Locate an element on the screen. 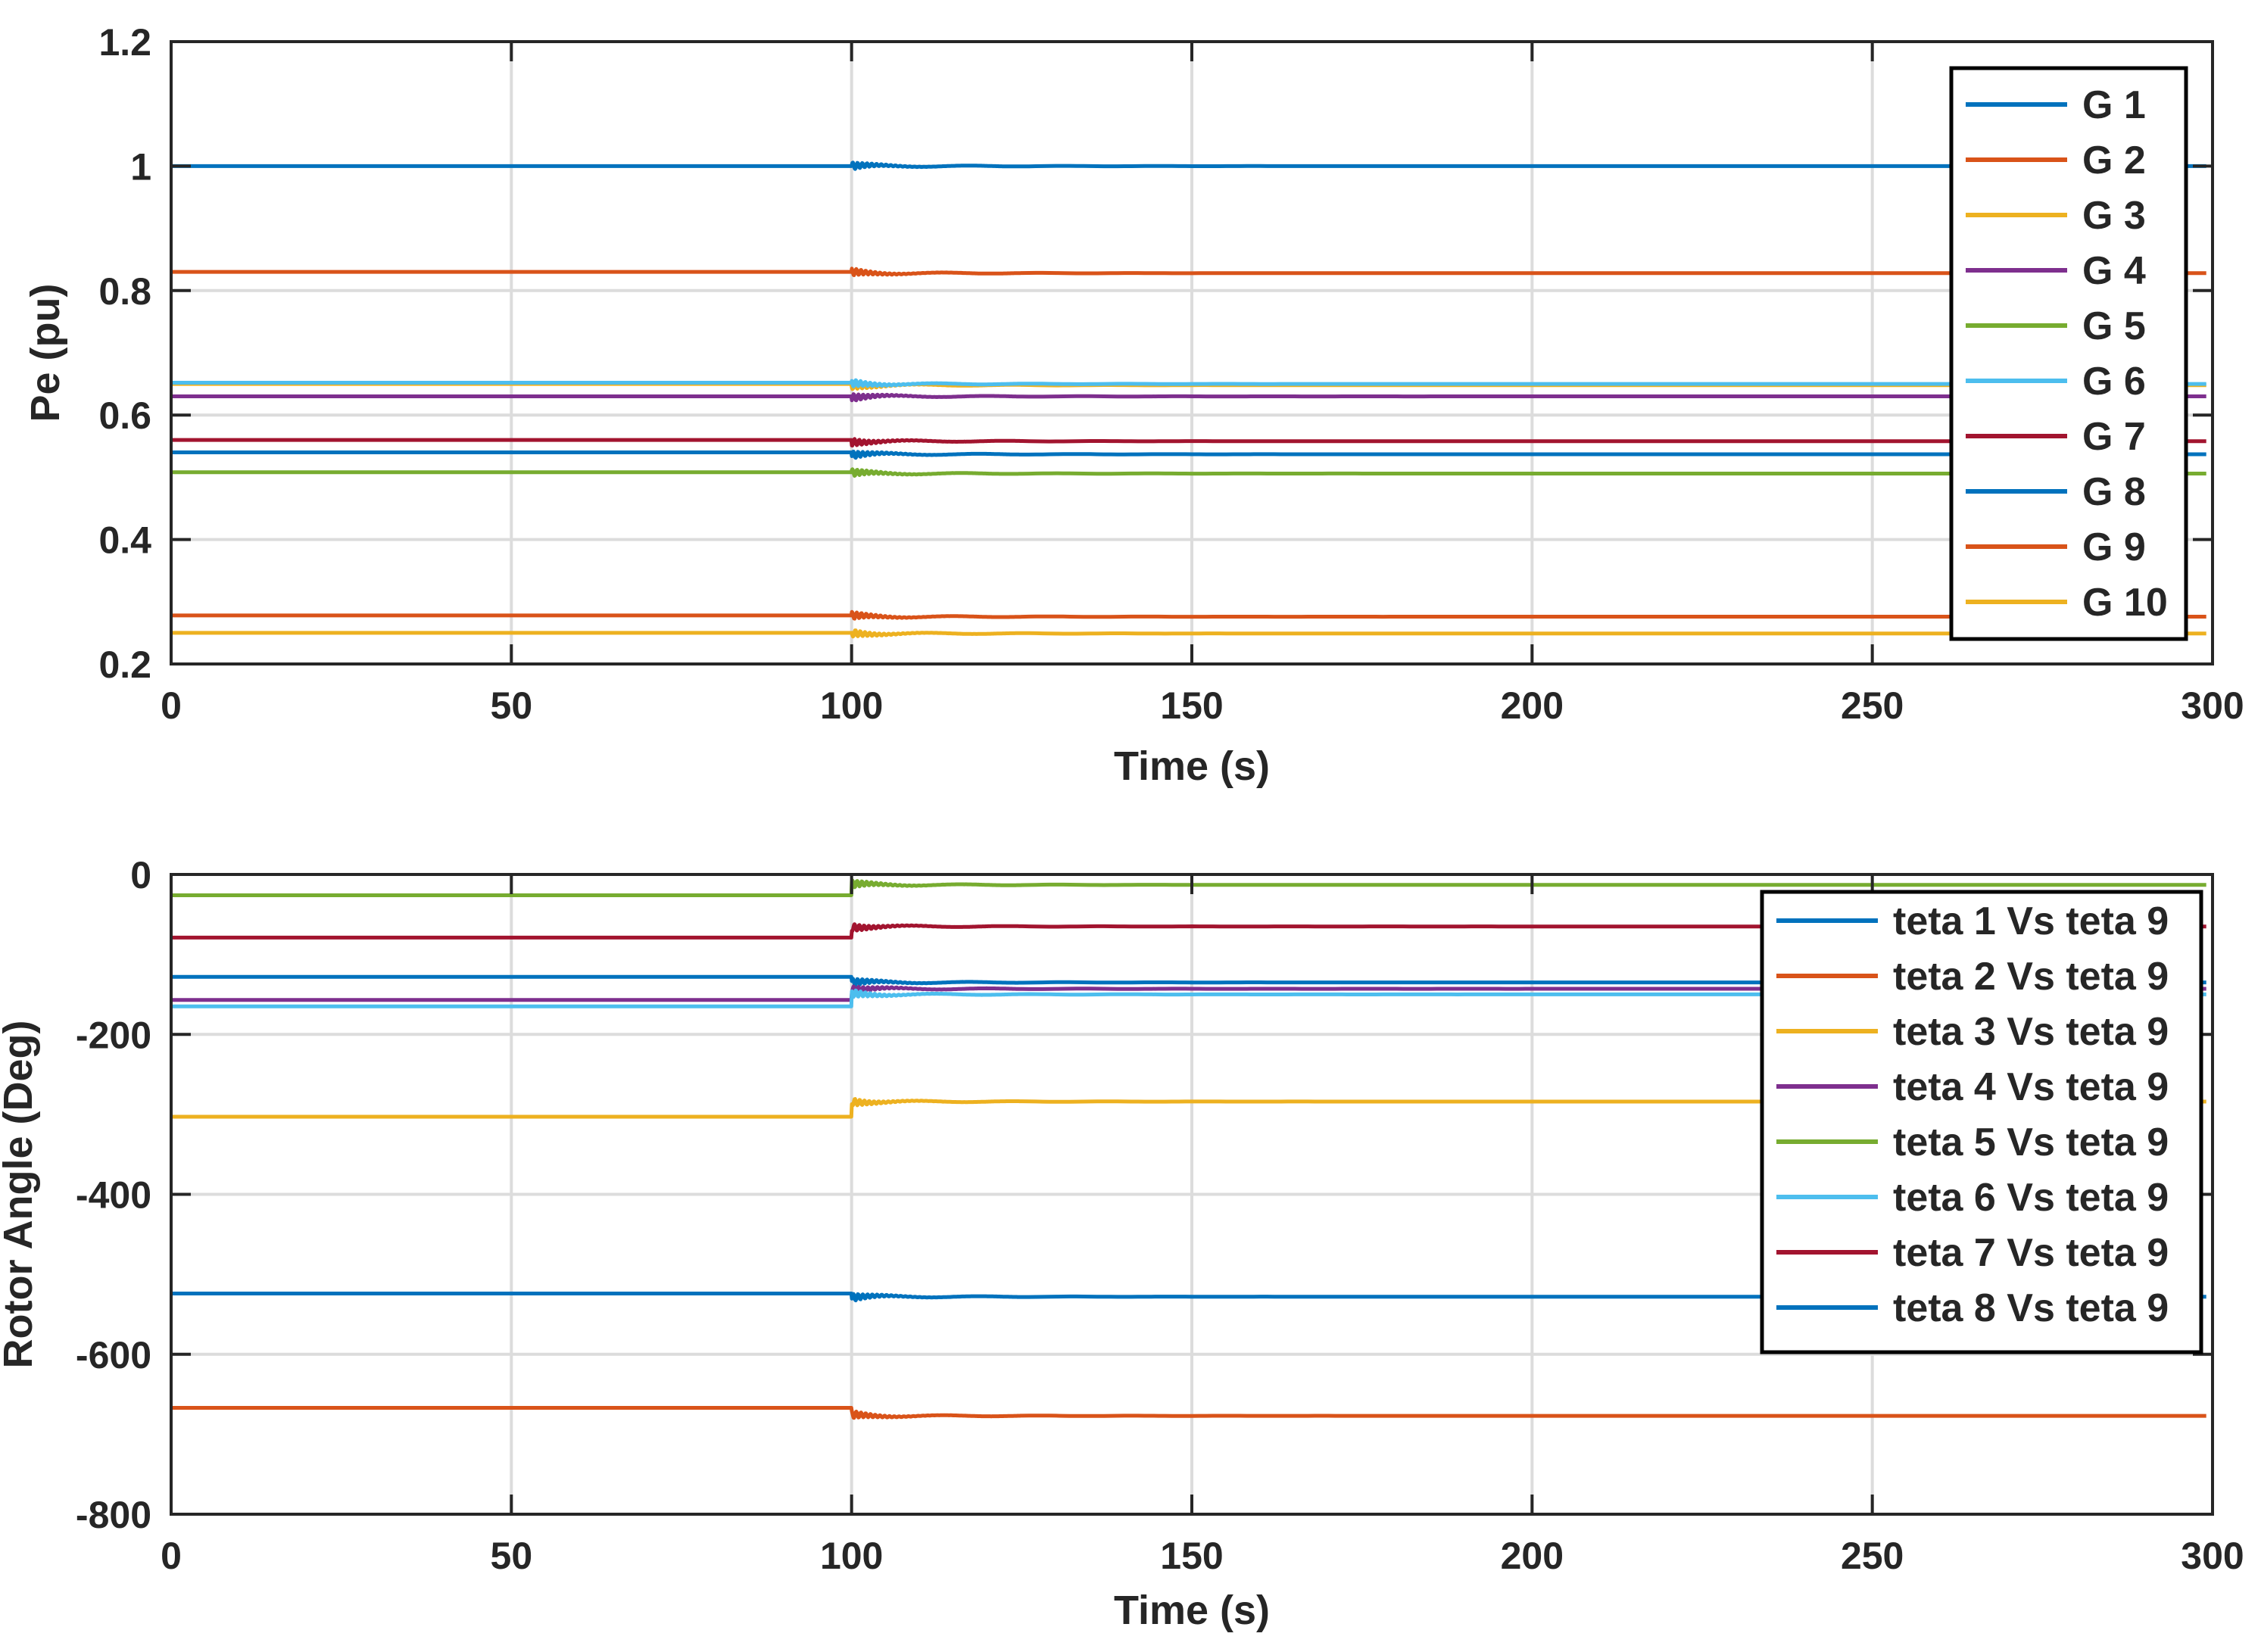 This screenshot has width=2261, height=1652. legend-label-teta-8-vs-teta-9: teta 8 Vs teta 9 is located at coordinates (2031, 1308).